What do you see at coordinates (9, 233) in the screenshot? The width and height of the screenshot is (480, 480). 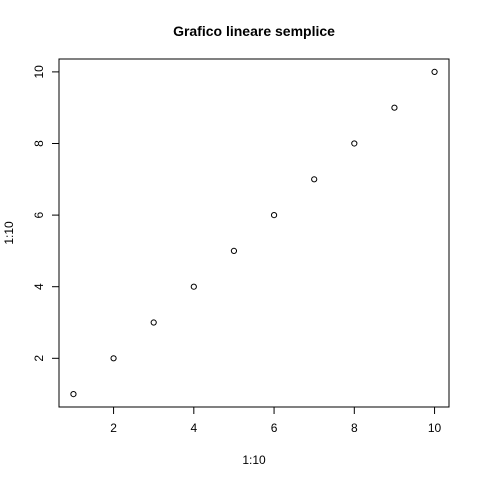 I see `y-axis-label: 1:10` at bounding box center [9, 233].